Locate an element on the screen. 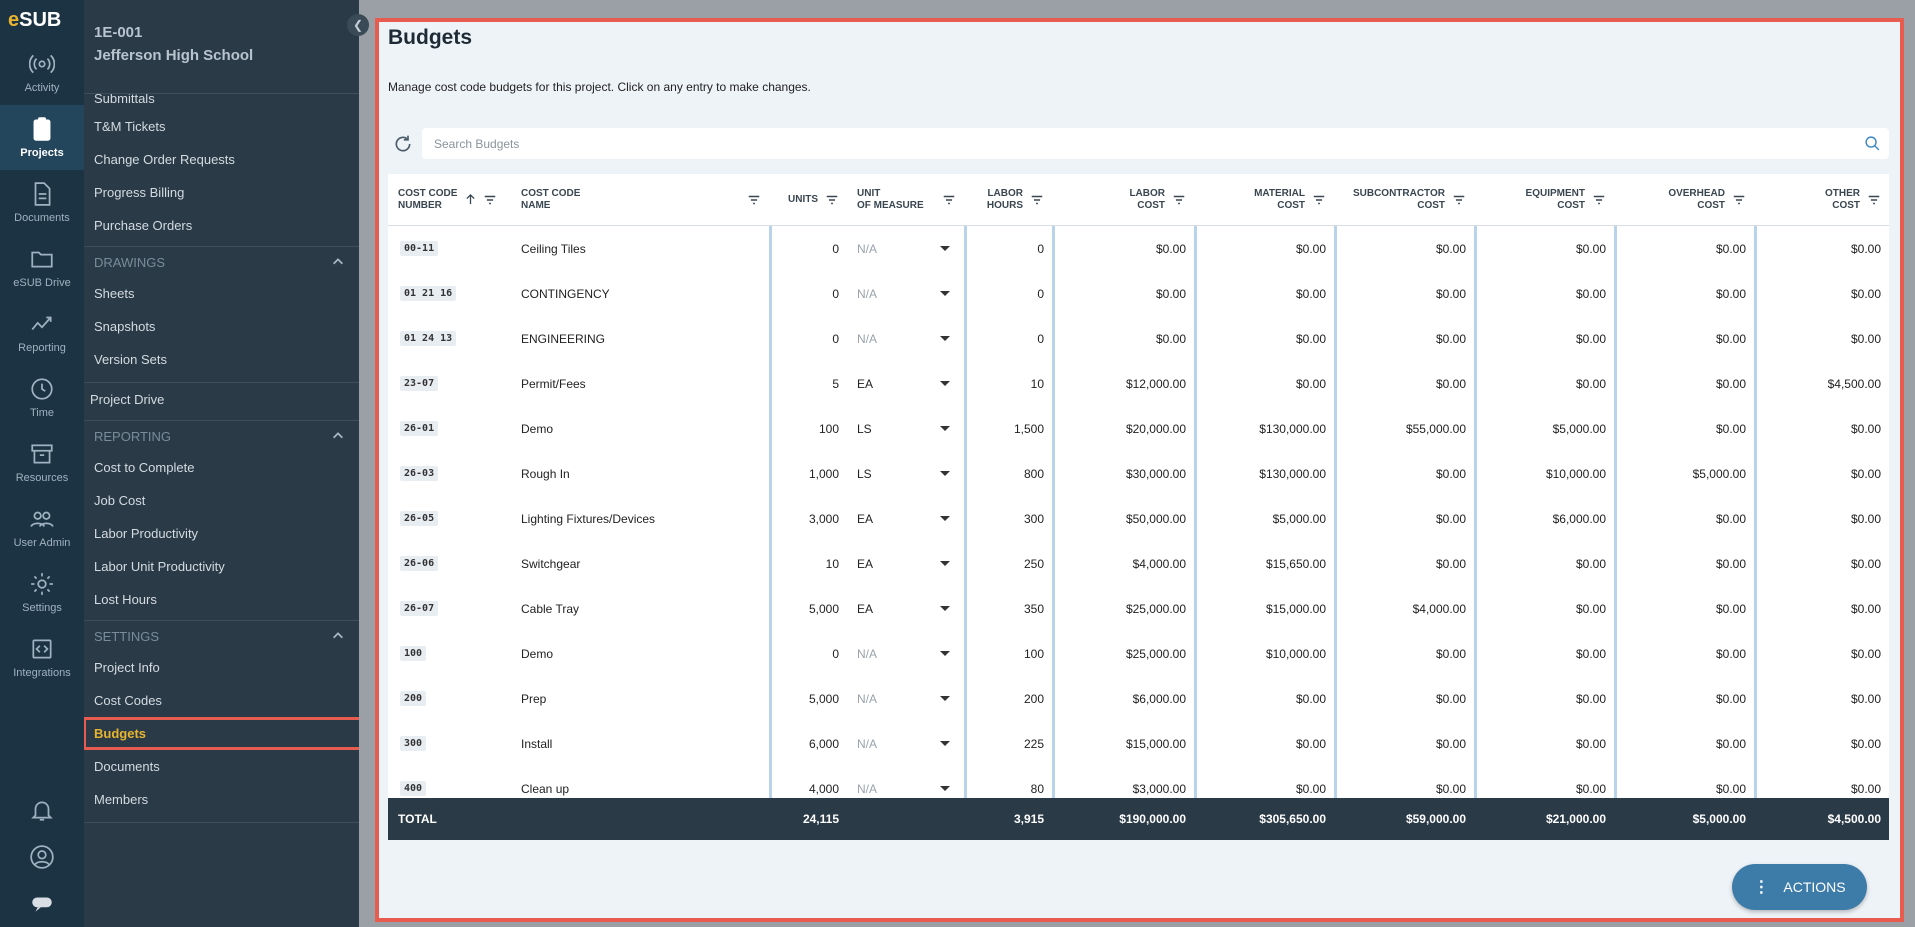  search-icon is located at coordinates (1872, 143).